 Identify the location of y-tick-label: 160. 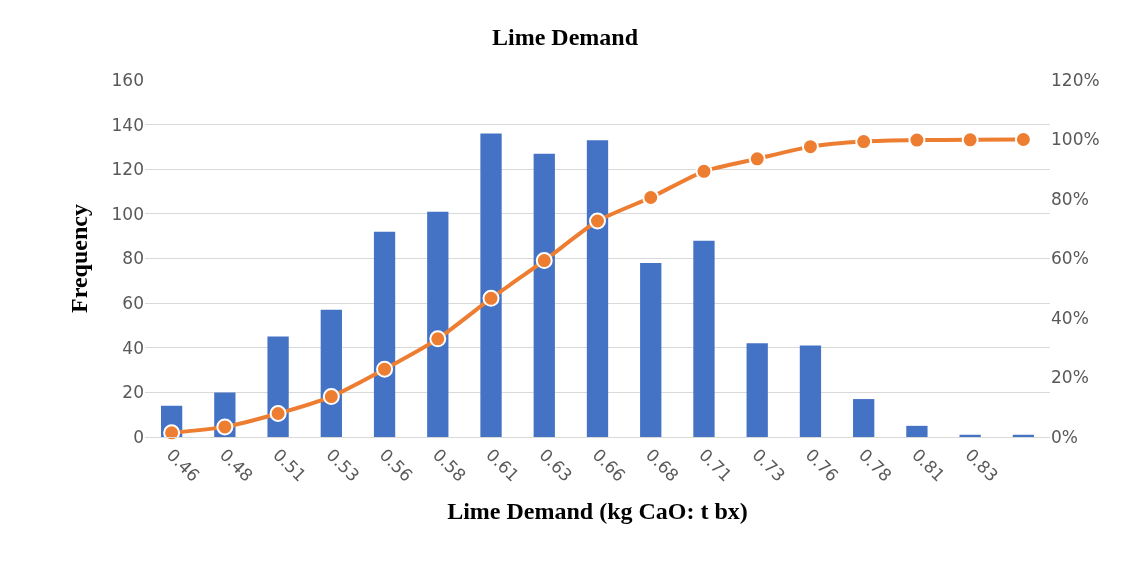
(127, 79).